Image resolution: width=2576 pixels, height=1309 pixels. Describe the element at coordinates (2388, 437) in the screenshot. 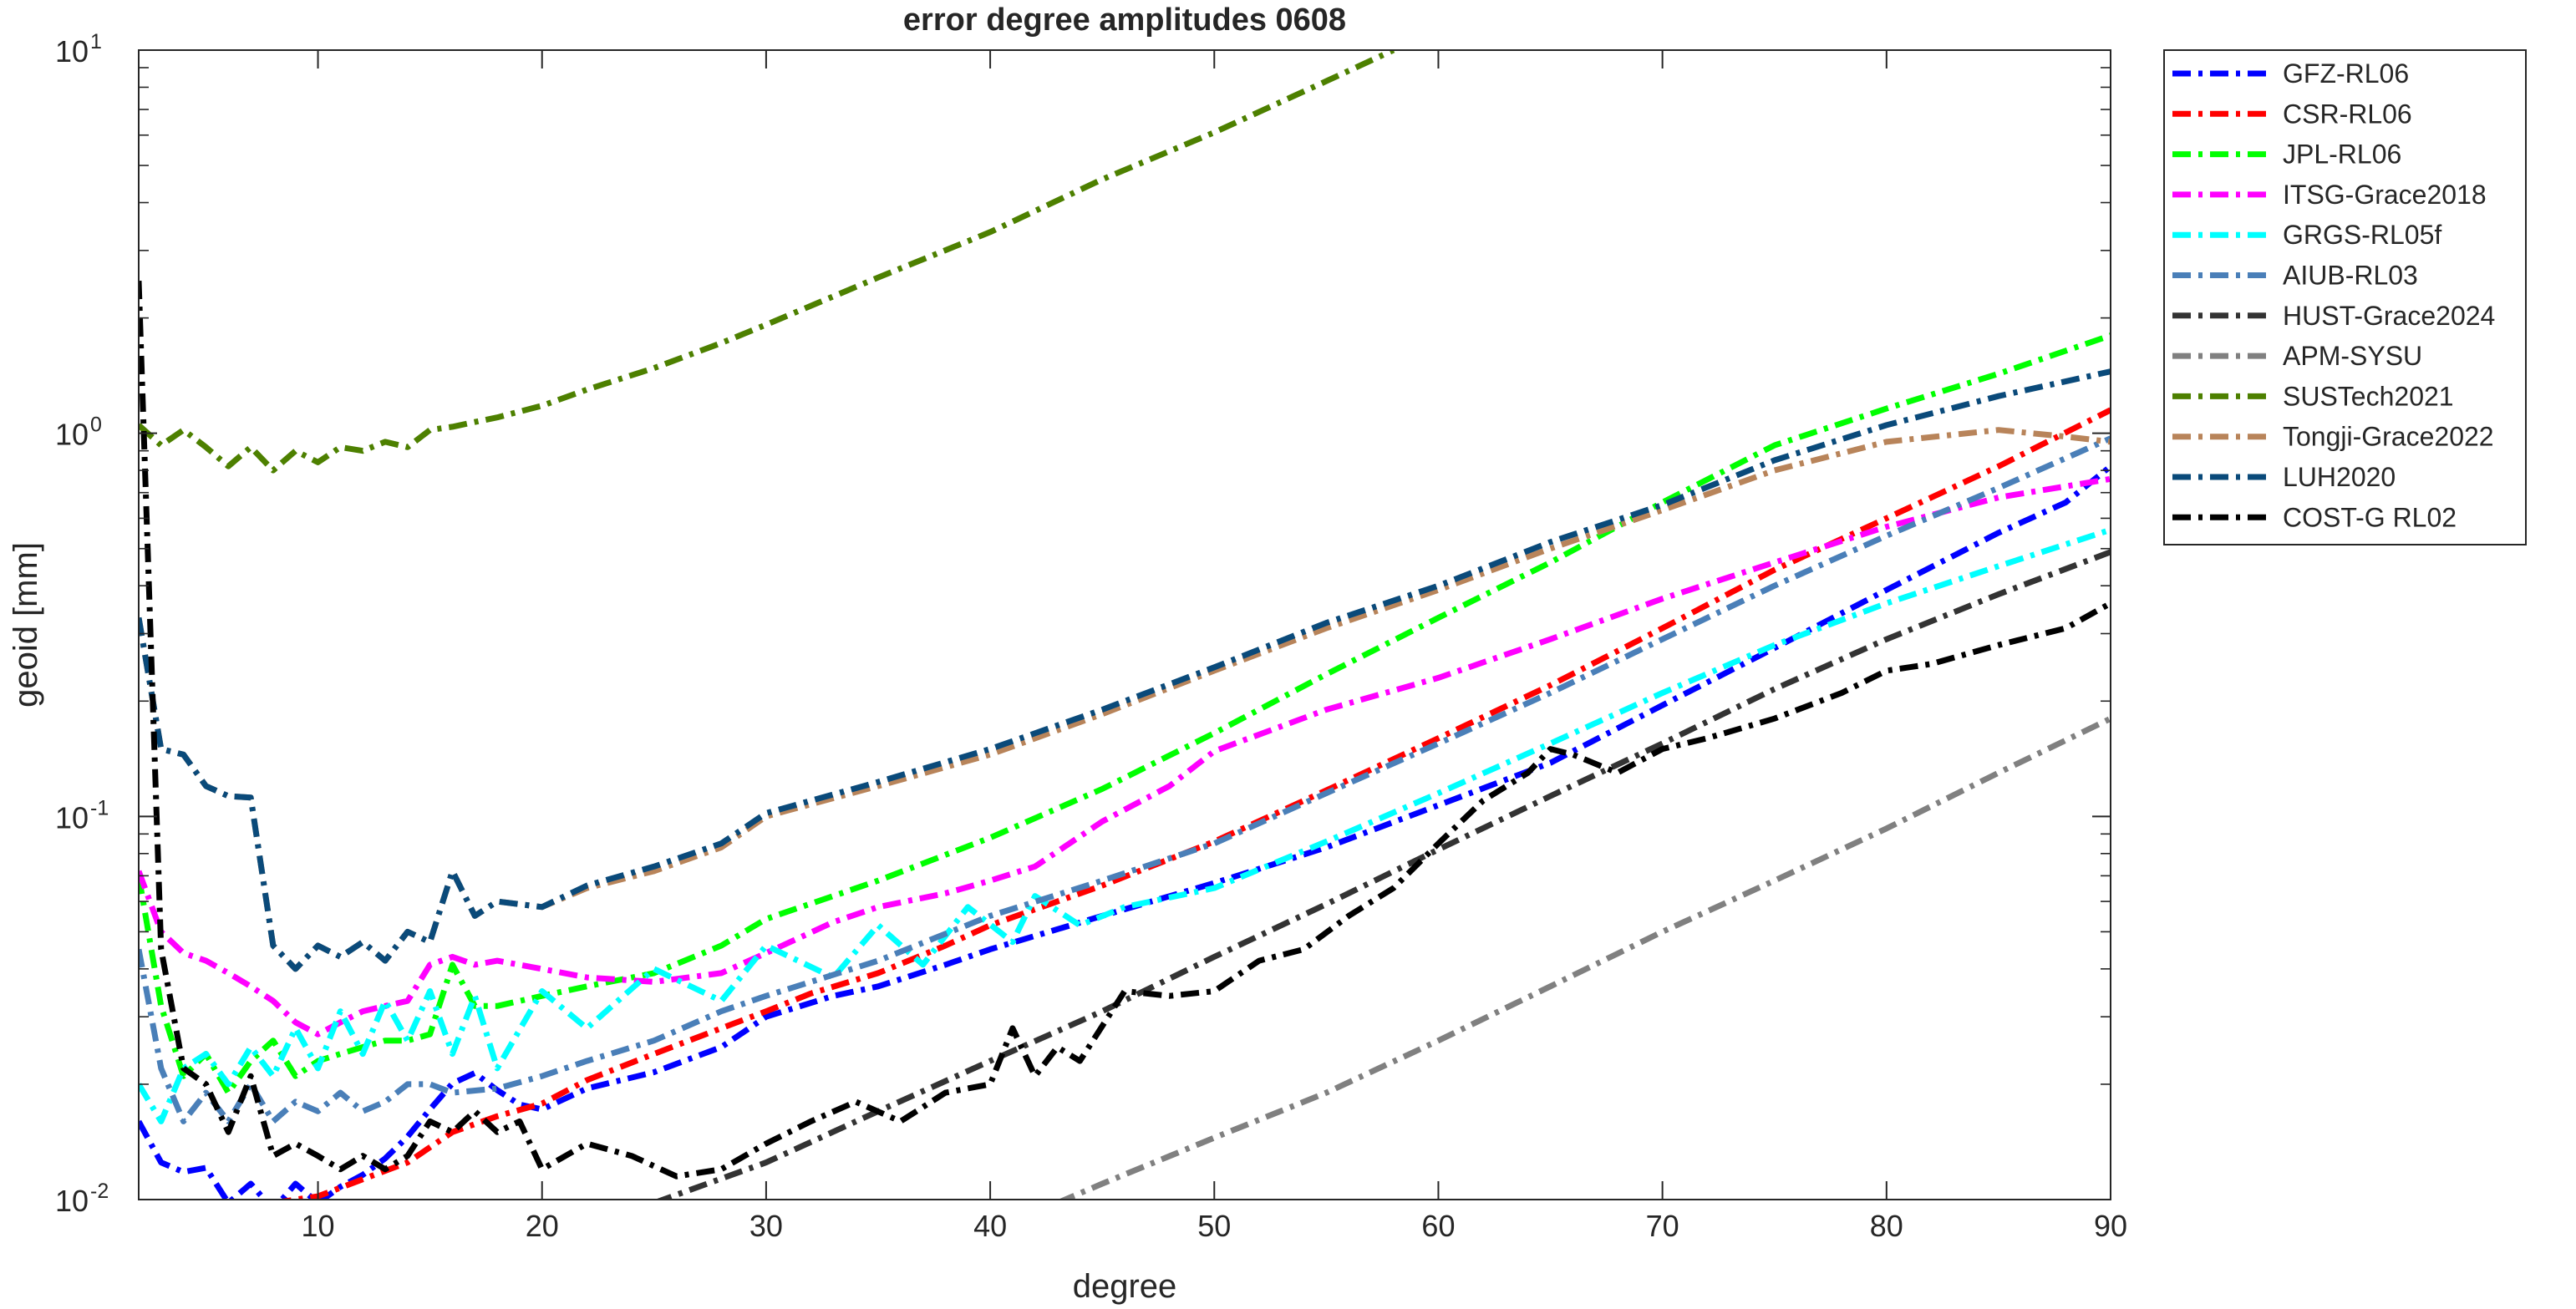

I see `legend-label: Tongji-Grace2022` at that location.